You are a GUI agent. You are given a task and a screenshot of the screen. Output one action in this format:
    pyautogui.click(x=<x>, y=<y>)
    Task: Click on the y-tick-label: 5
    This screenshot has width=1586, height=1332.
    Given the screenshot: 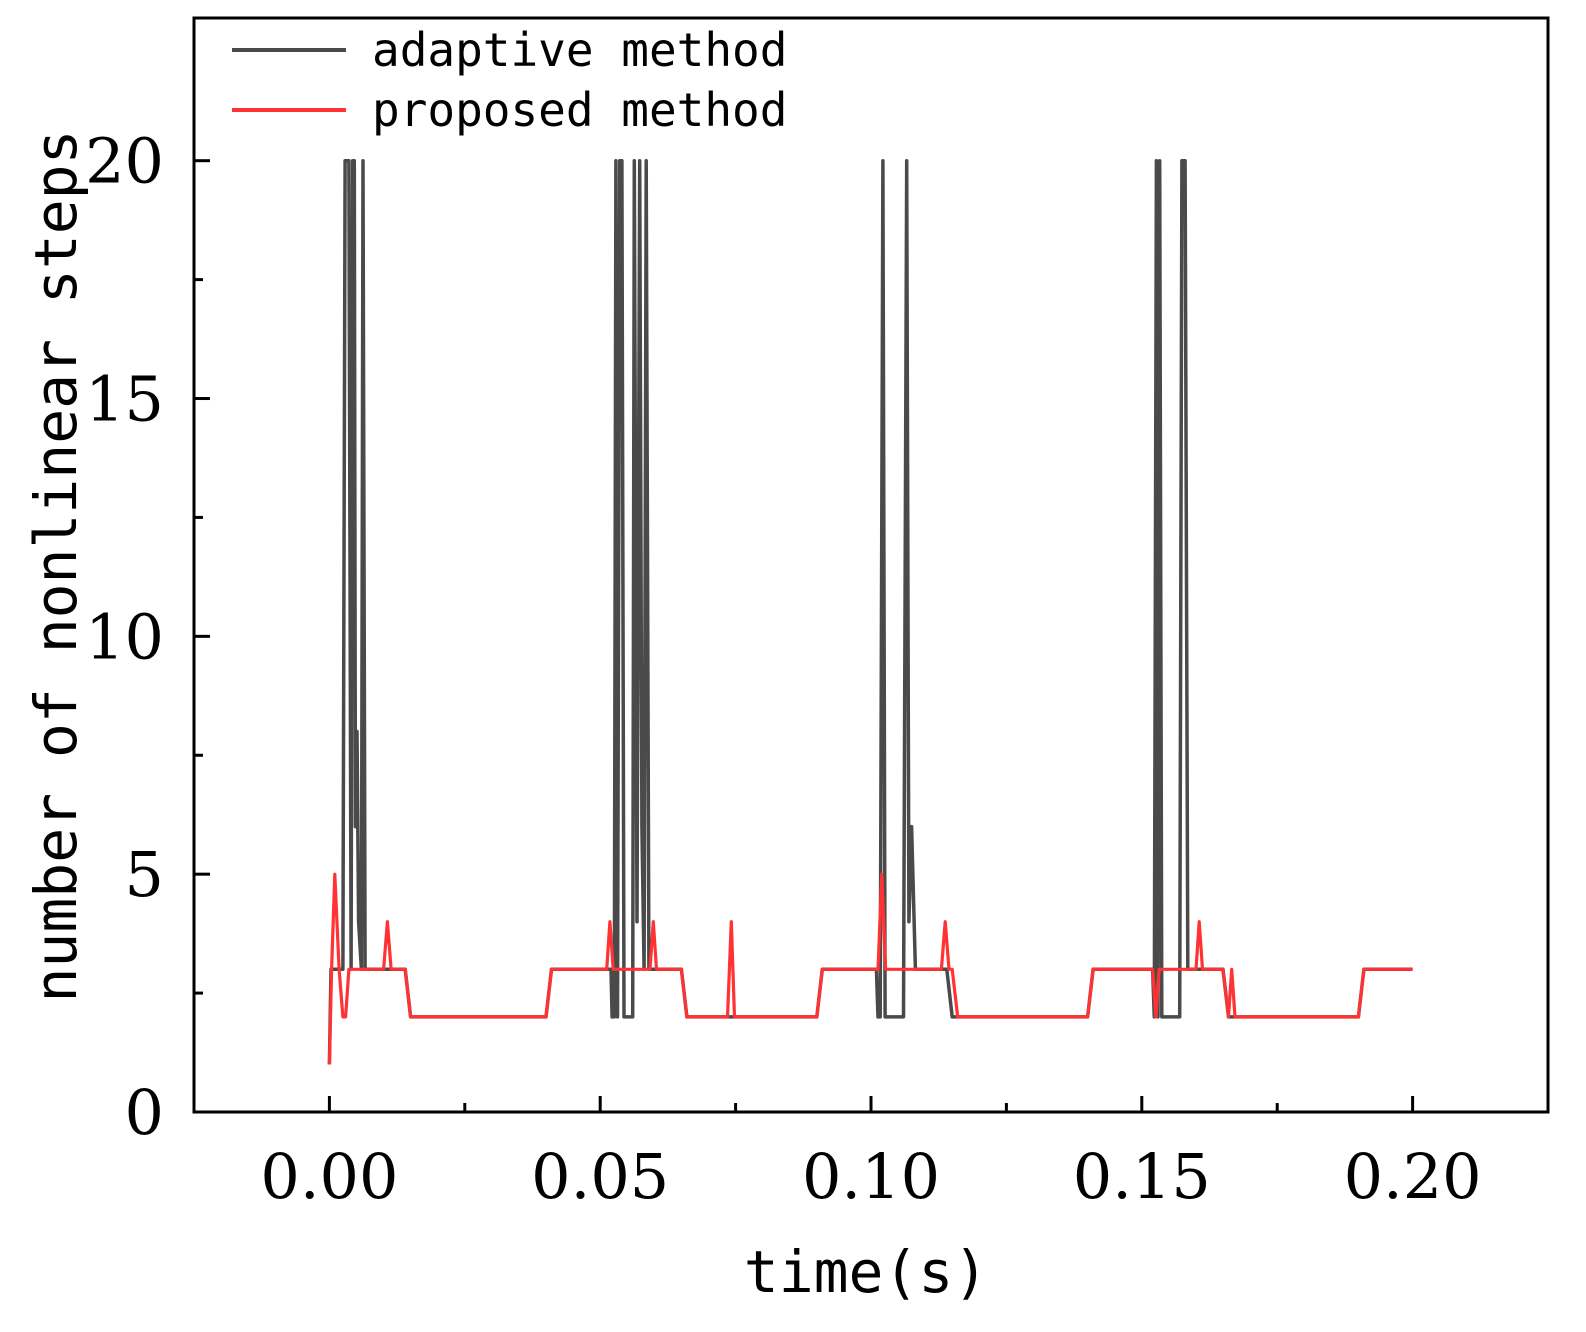 What is the action you would take?
    pyautogui.click(x=144, y=874)
    